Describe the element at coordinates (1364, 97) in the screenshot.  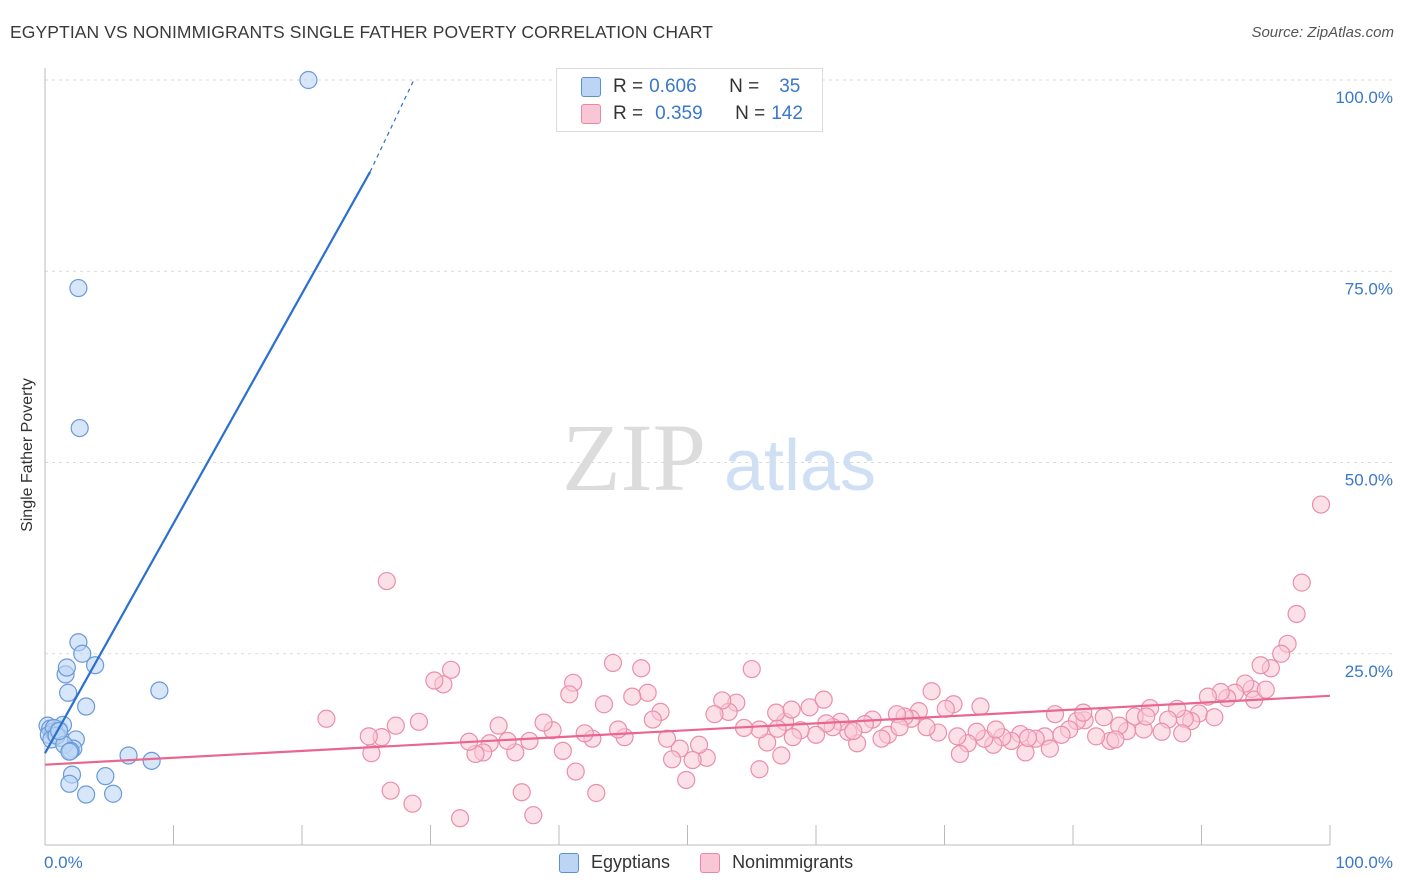
I see `y-tick-label: 100.0%` at that location.